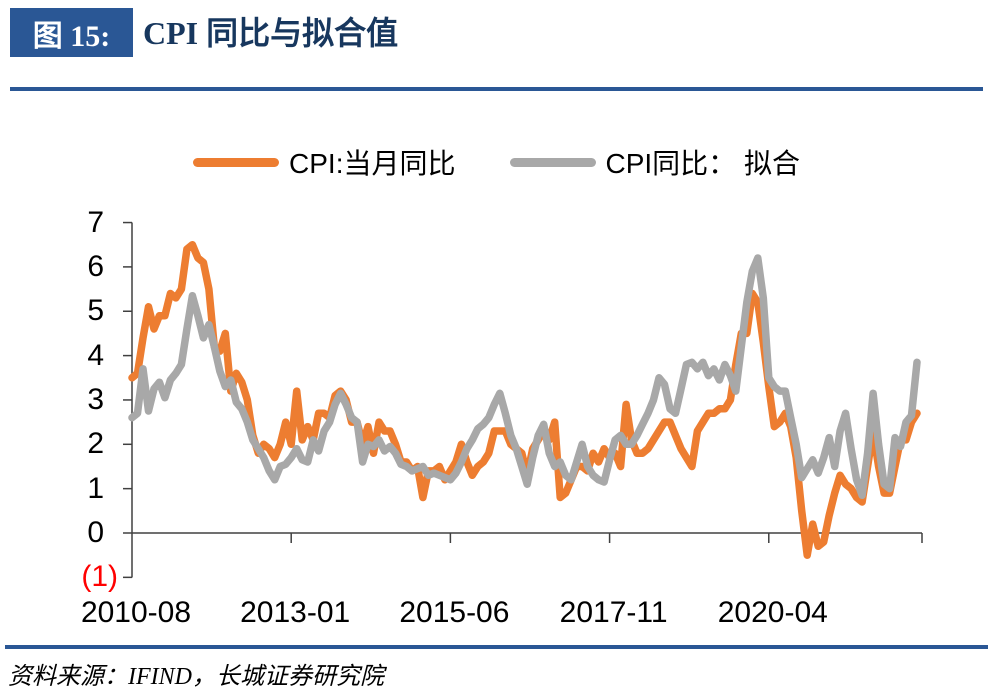 The image size is (993, 695). I want to click on bottom-divider, so click(496, 647).